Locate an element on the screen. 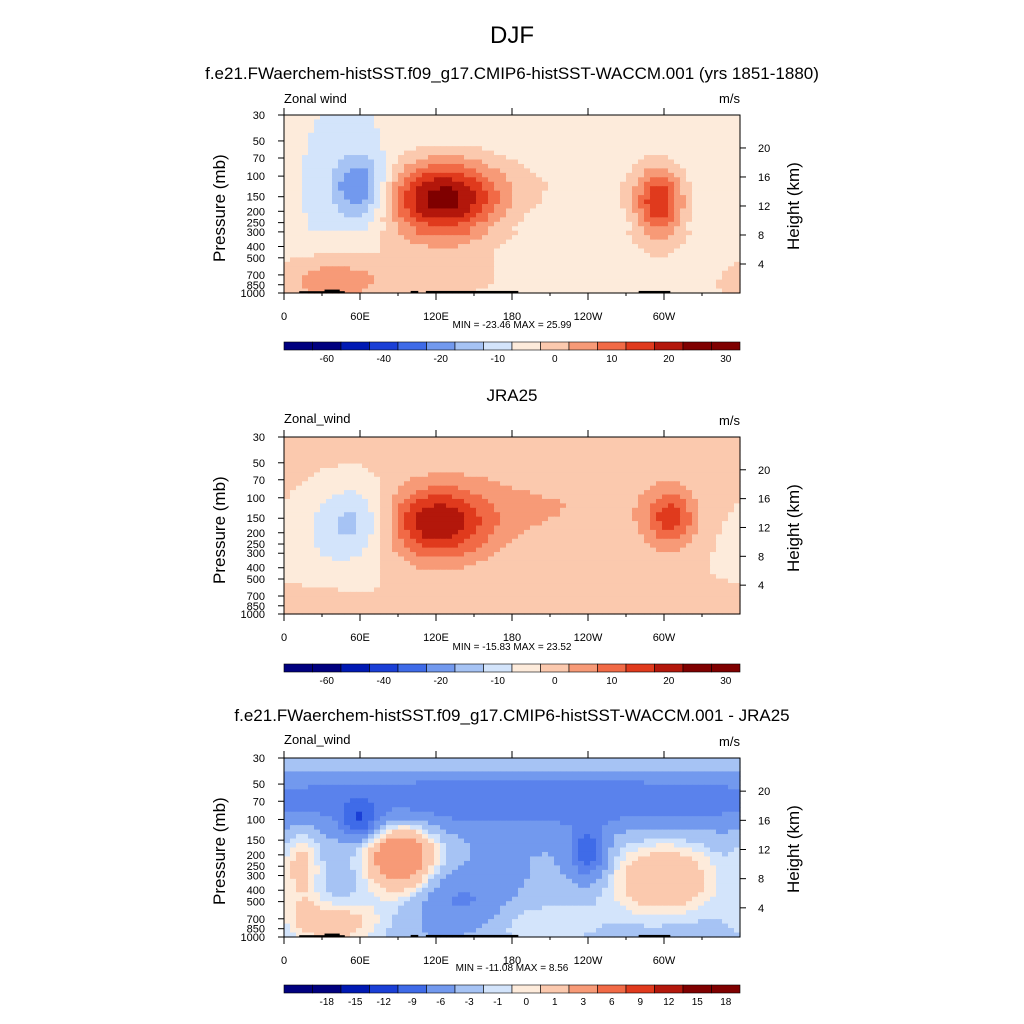  colorbar-box is located at coordinates (526, 346).